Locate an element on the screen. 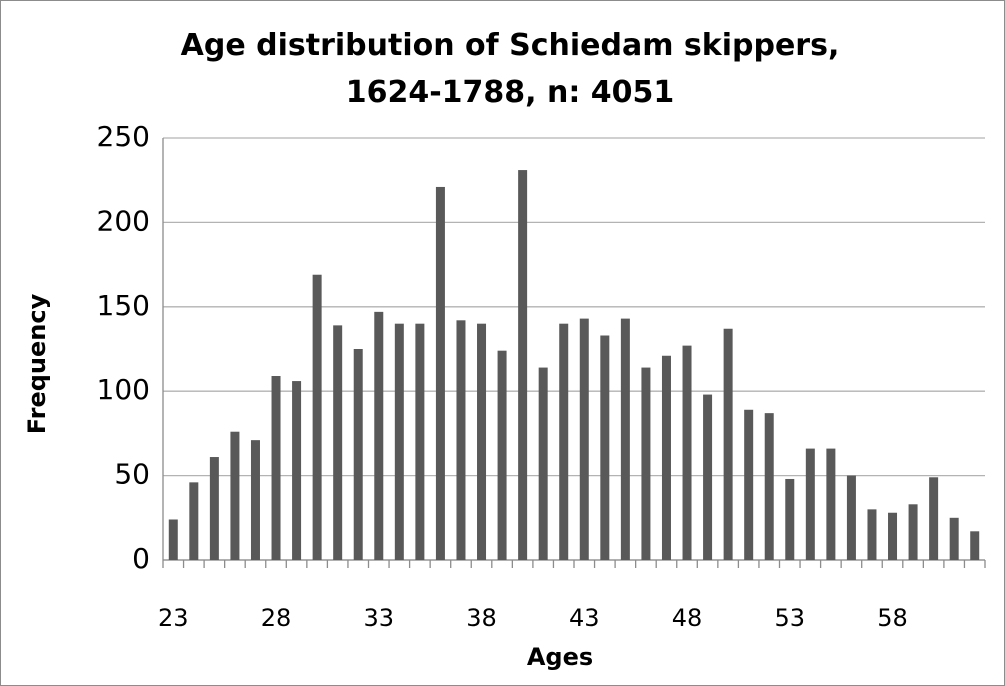 The height and width of the screenshot is (686, 1005). x-tick-label: 23 is located at coordinates (173, 618).